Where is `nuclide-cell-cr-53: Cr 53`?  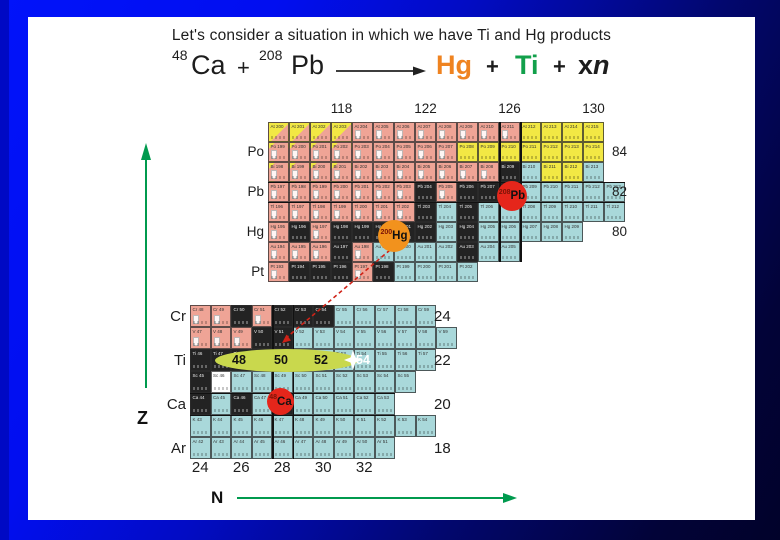 nuclide-cell-cr-53: Cr 53 is located at coordinates (302, 316).